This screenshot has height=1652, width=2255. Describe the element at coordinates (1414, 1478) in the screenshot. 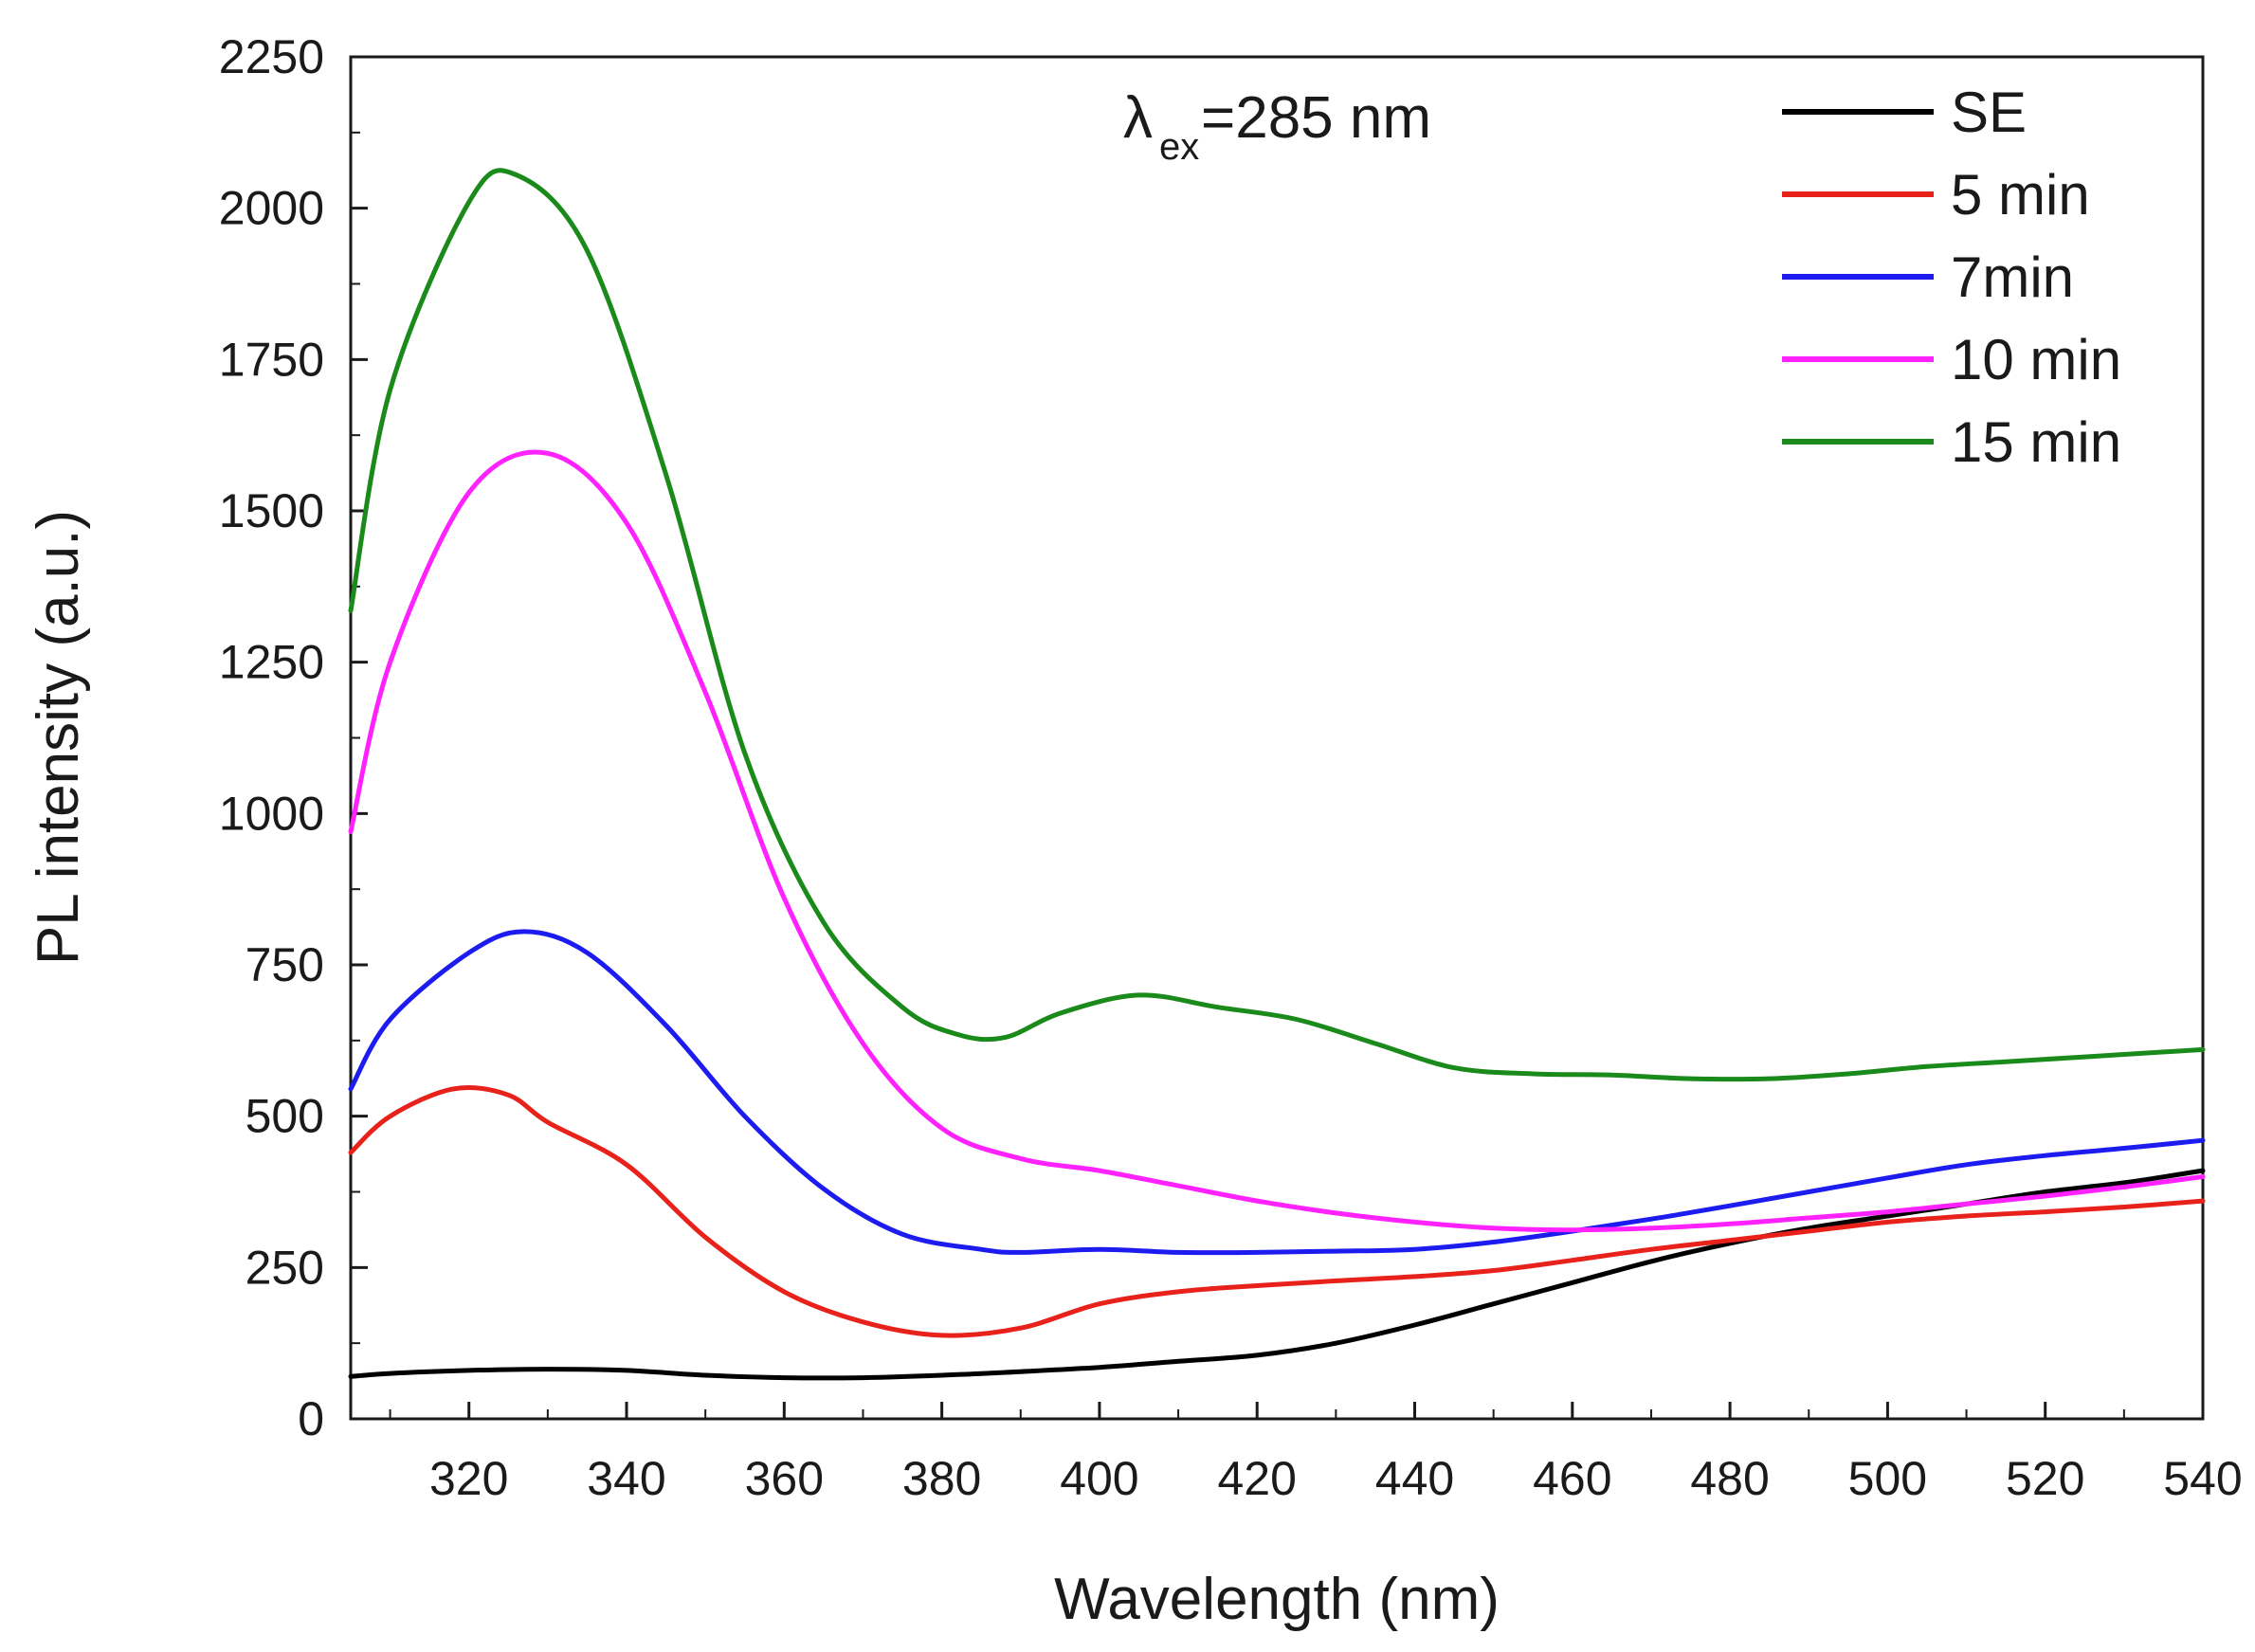

I see `x-tick-label: 440` at that location.